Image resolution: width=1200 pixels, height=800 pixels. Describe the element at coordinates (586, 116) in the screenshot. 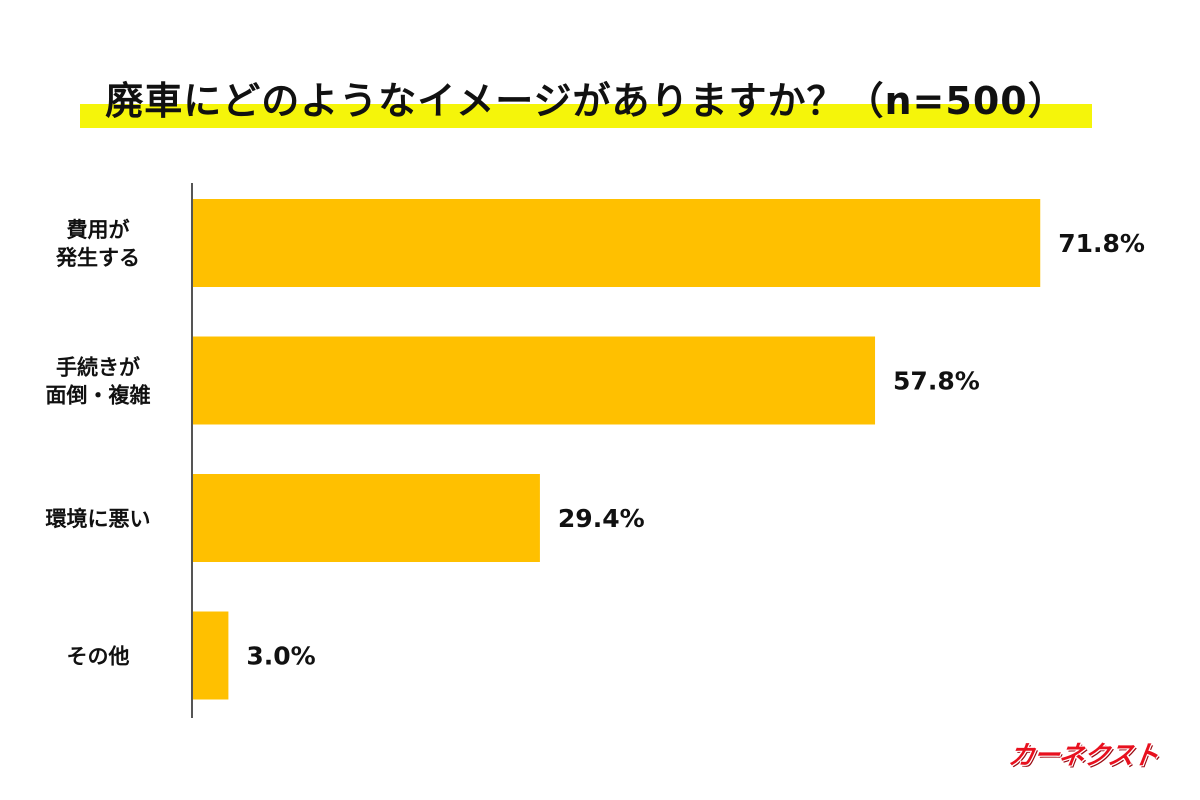

I see `title-highlight-bar` at that location.